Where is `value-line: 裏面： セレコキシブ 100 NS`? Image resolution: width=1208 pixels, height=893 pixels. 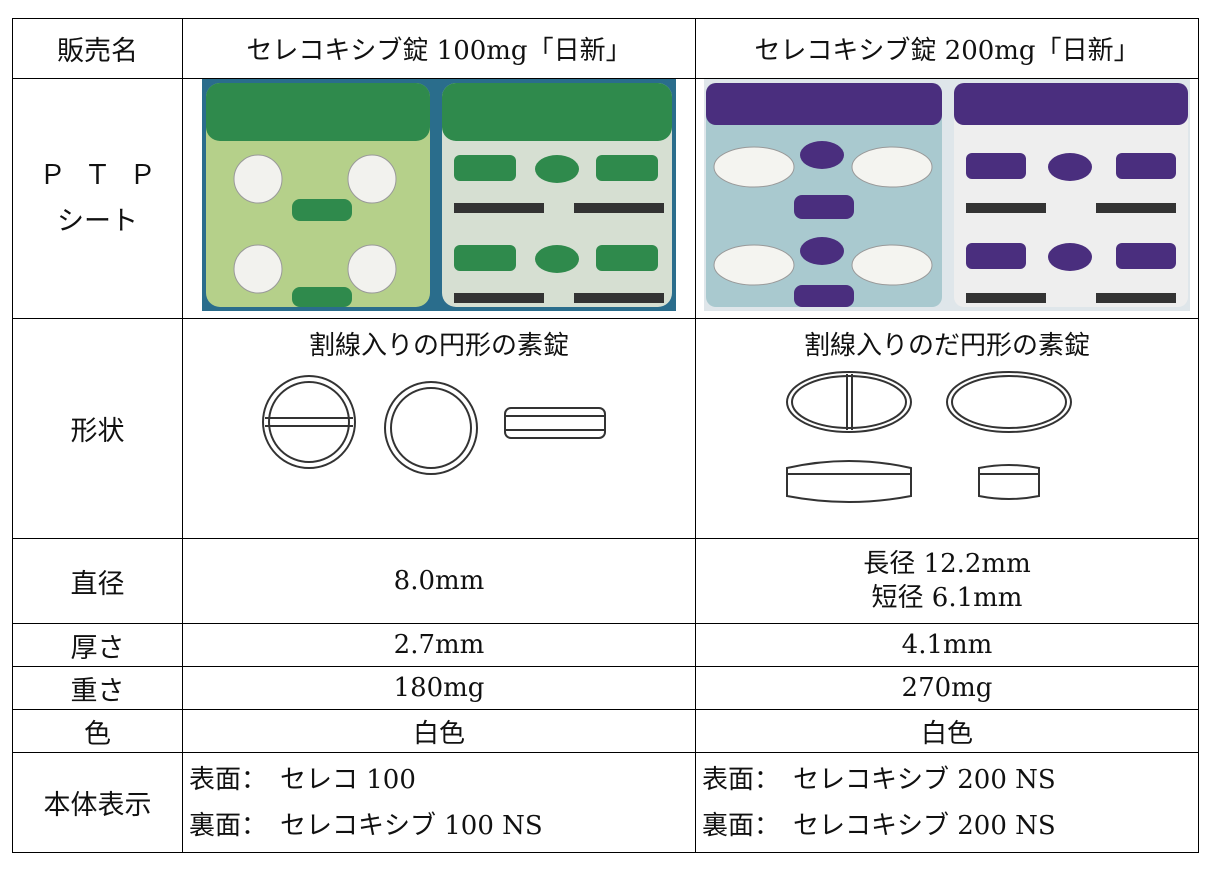
value-line: 裏面： セレコキシブ 100 NS is located at coordinates (366, 825).